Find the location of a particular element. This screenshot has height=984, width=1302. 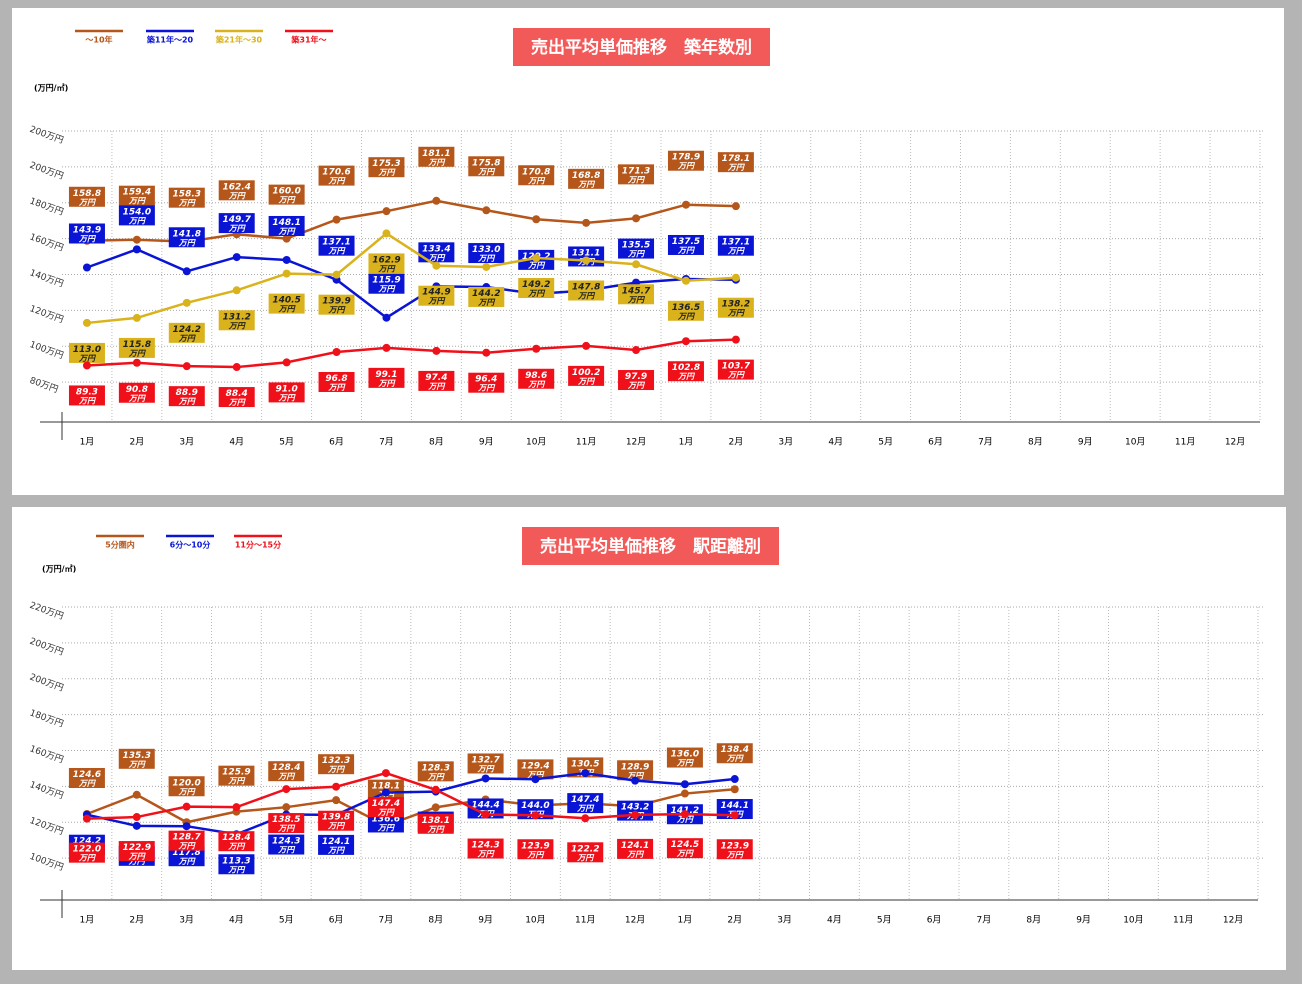

data-label: 124.3 万円 is located at coordinates (286, 845).